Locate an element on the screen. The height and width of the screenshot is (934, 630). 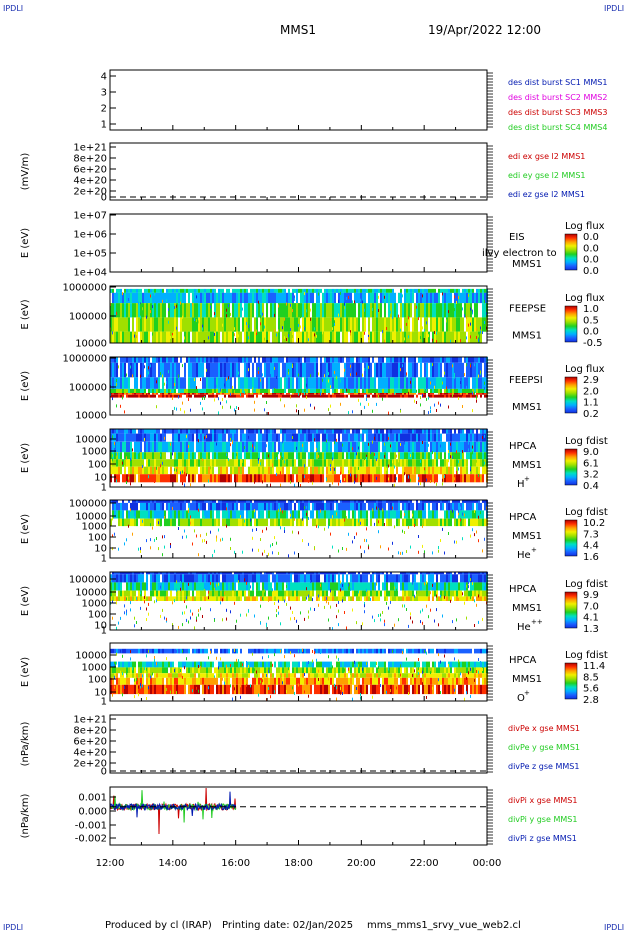
color-scale-tick: 1.6 is located at coordinates (591, 557).